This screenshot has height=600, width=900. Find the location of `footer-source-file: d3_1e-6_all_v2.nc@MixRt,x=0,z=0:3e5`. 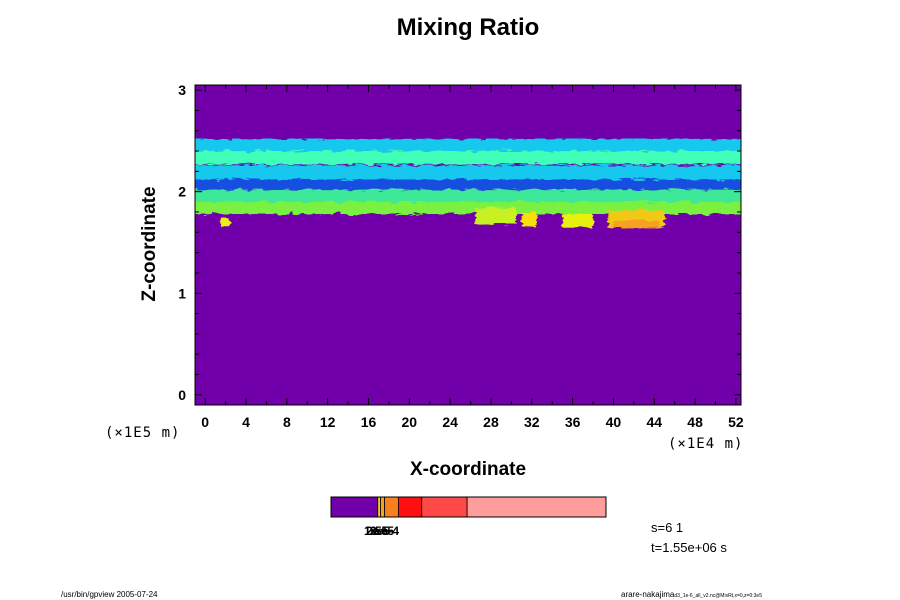

footer-source-file: d3_1e-6_all_v2.nc@MixRt,x=0,z=0:3e5 is located at coordinates (718, 596).